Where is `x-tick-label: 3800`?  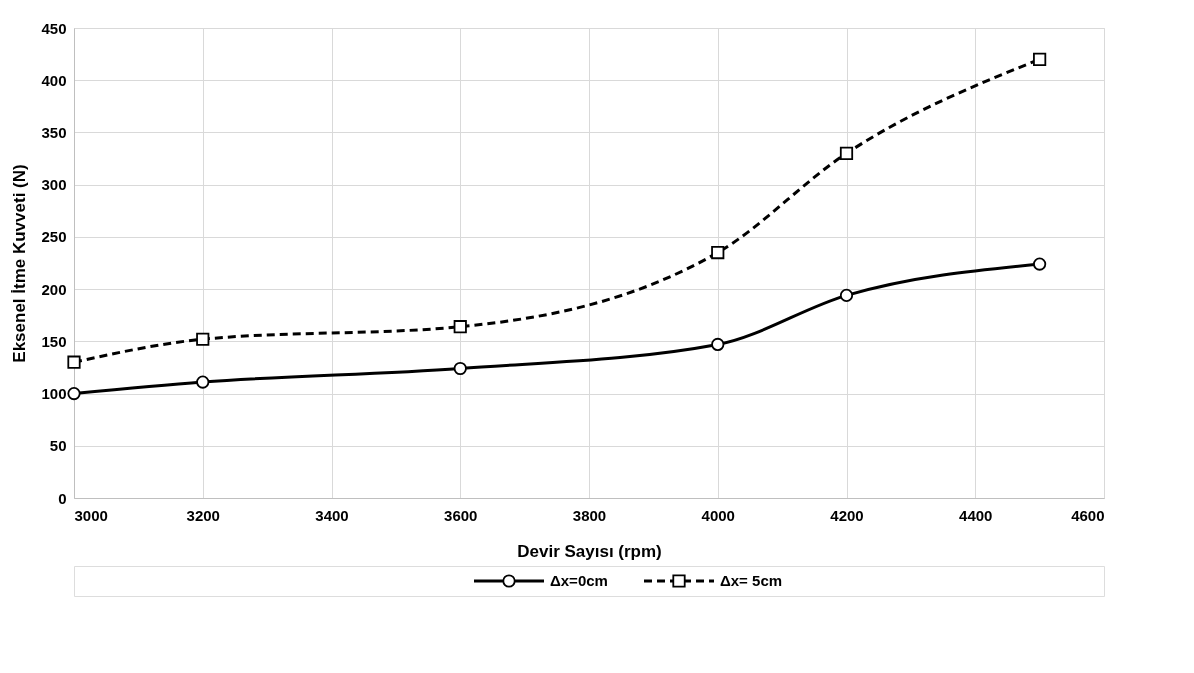
x-tick-label: 3800 is located at coordinates (589, 515).